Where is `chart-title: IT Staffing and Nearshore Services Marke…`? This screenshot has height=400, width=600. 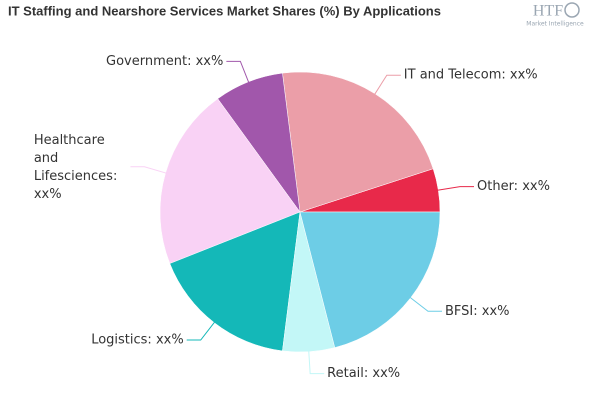 chart-title: IT Staffing and Nearshore Services Marke… is located at coordinates (224, 10).